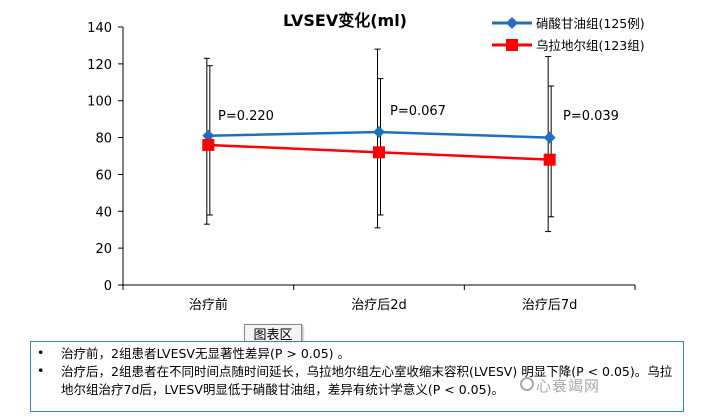  I want to click on y-tick-label-2: 40, so click(103, 212).